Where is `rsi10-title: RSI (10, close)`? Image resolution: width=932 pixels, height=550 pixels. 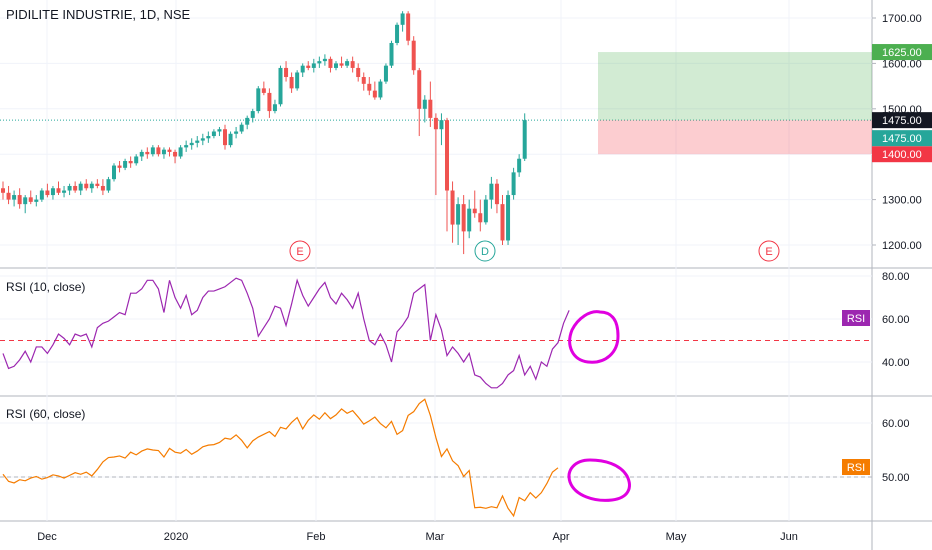 rsi10-title: RSI (10, close) is located at coordinates (45, 287).